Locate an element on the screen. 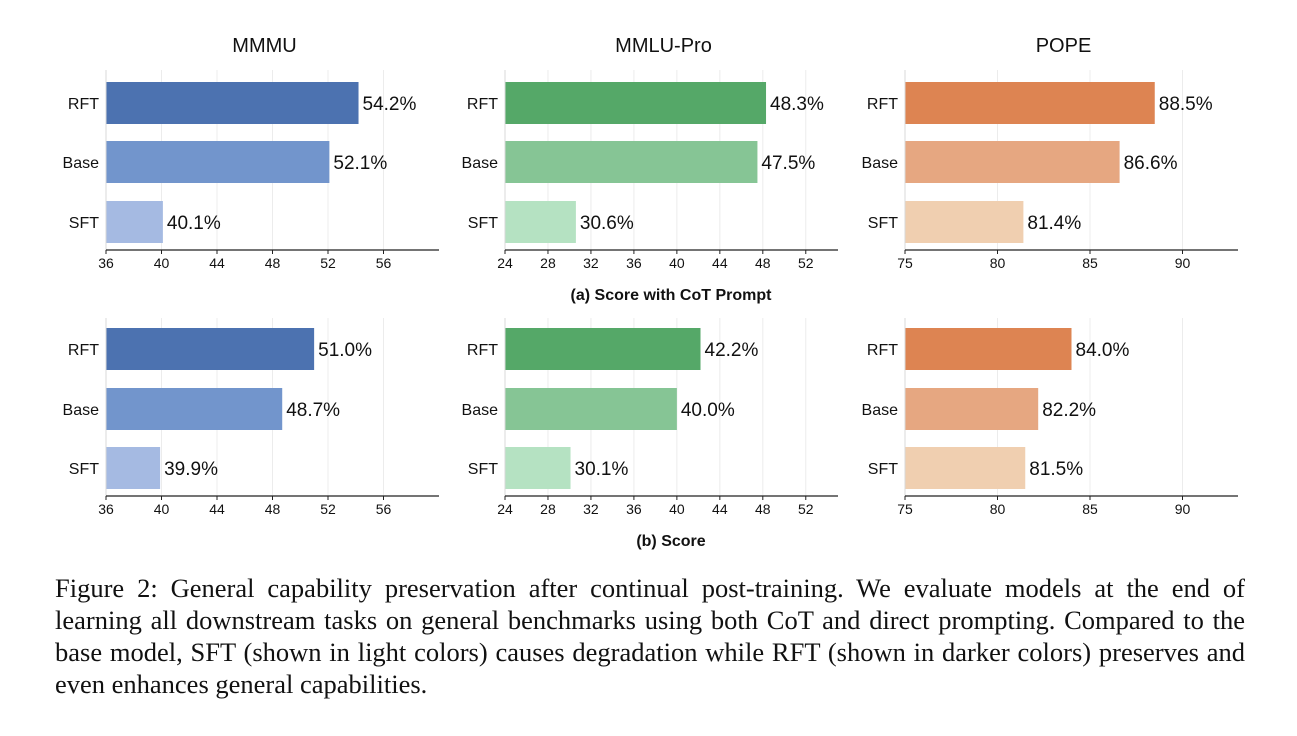 Image resolution: width=1297 pixels, height=736 pixels. value-label: 52.1% is located at coordinates (360, 163).